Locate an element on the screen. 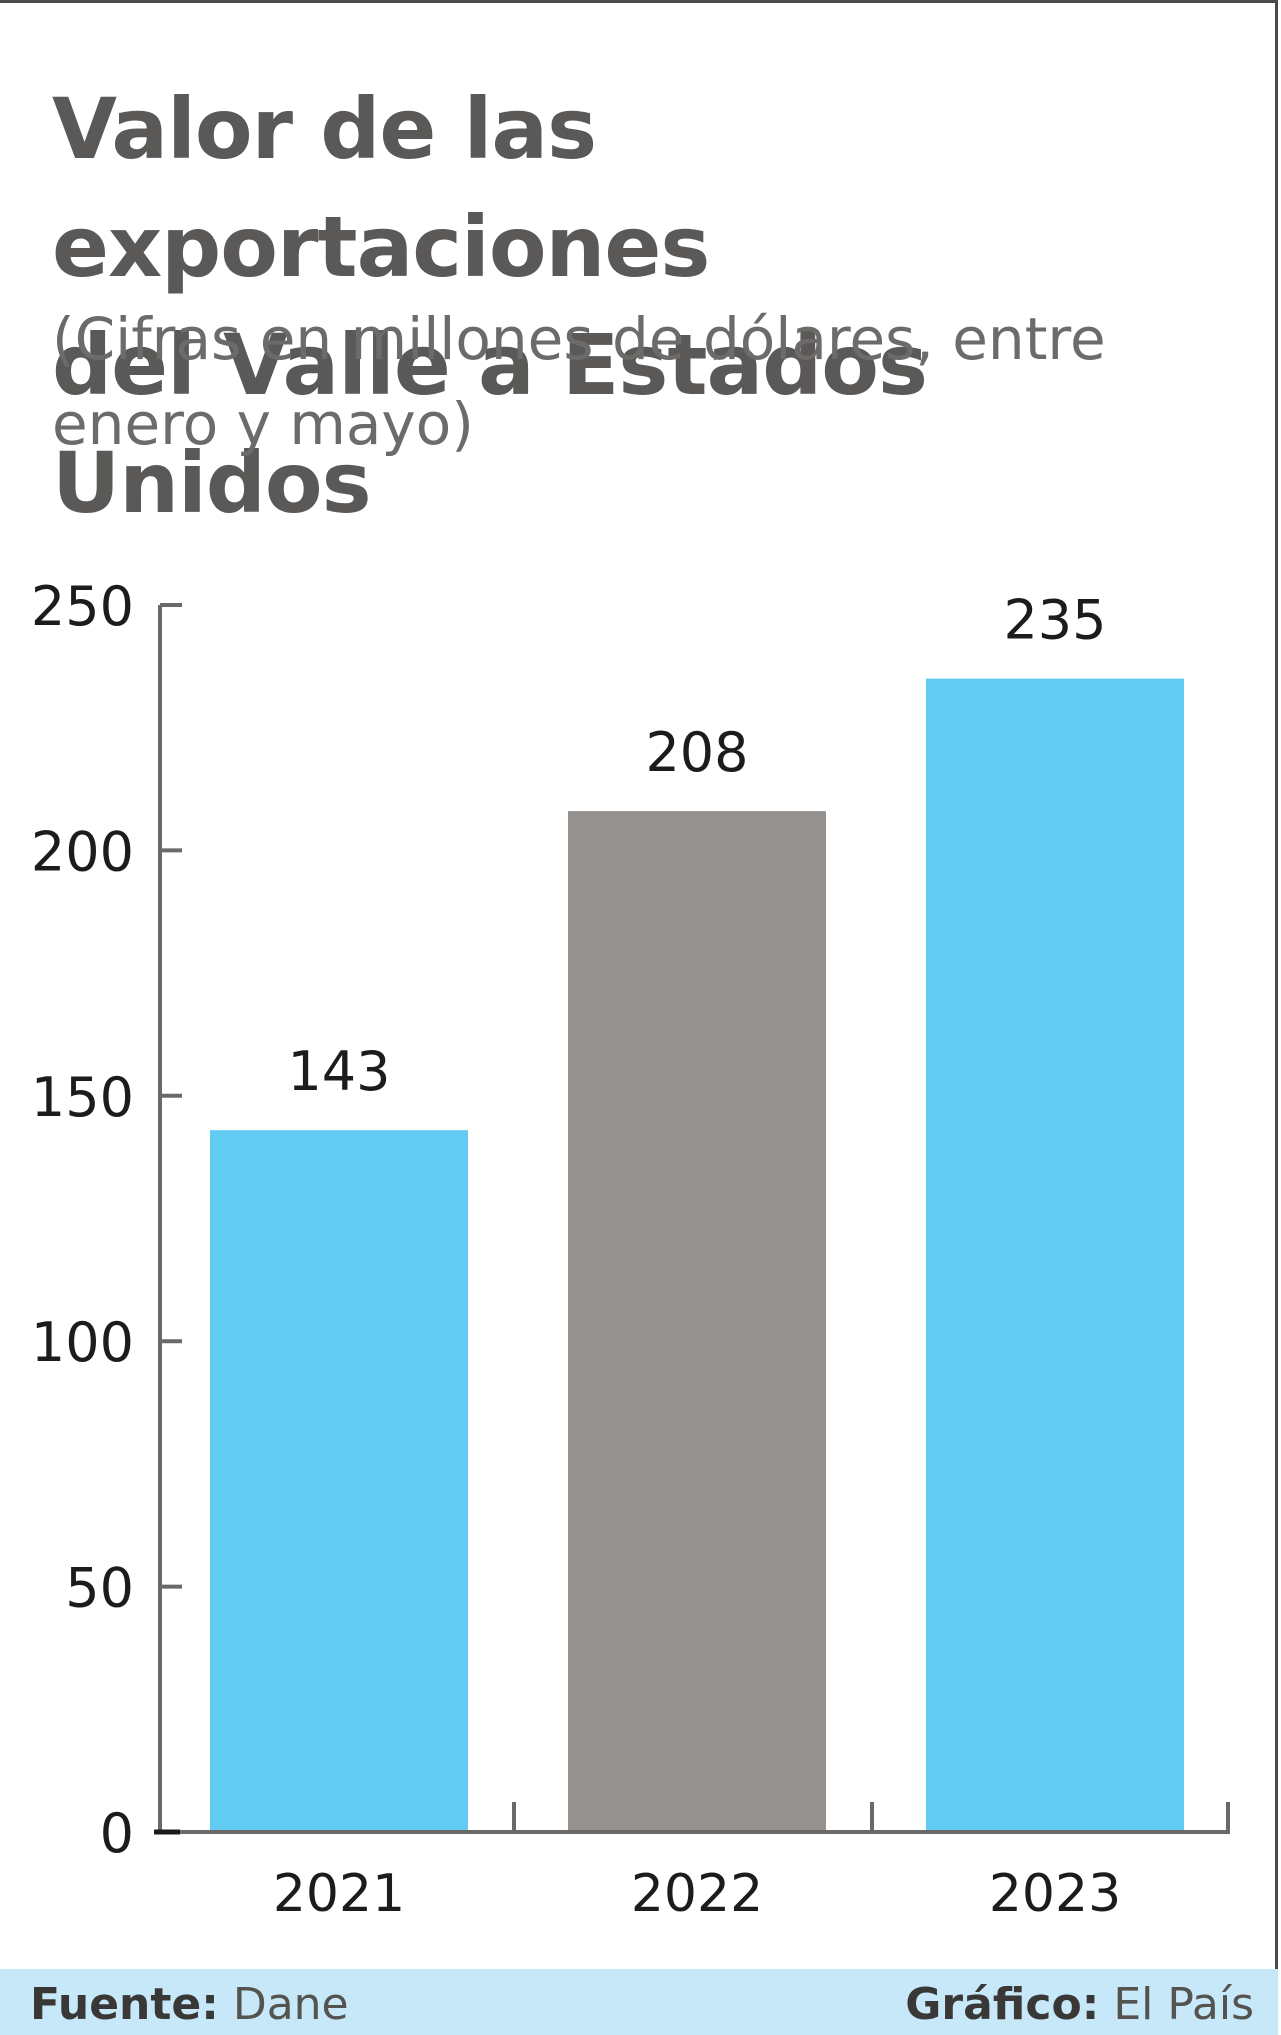 The width and height of the screenshot is (1281, 2035). y-tick-label-150: 150 is located at coordinates (82, 1097).